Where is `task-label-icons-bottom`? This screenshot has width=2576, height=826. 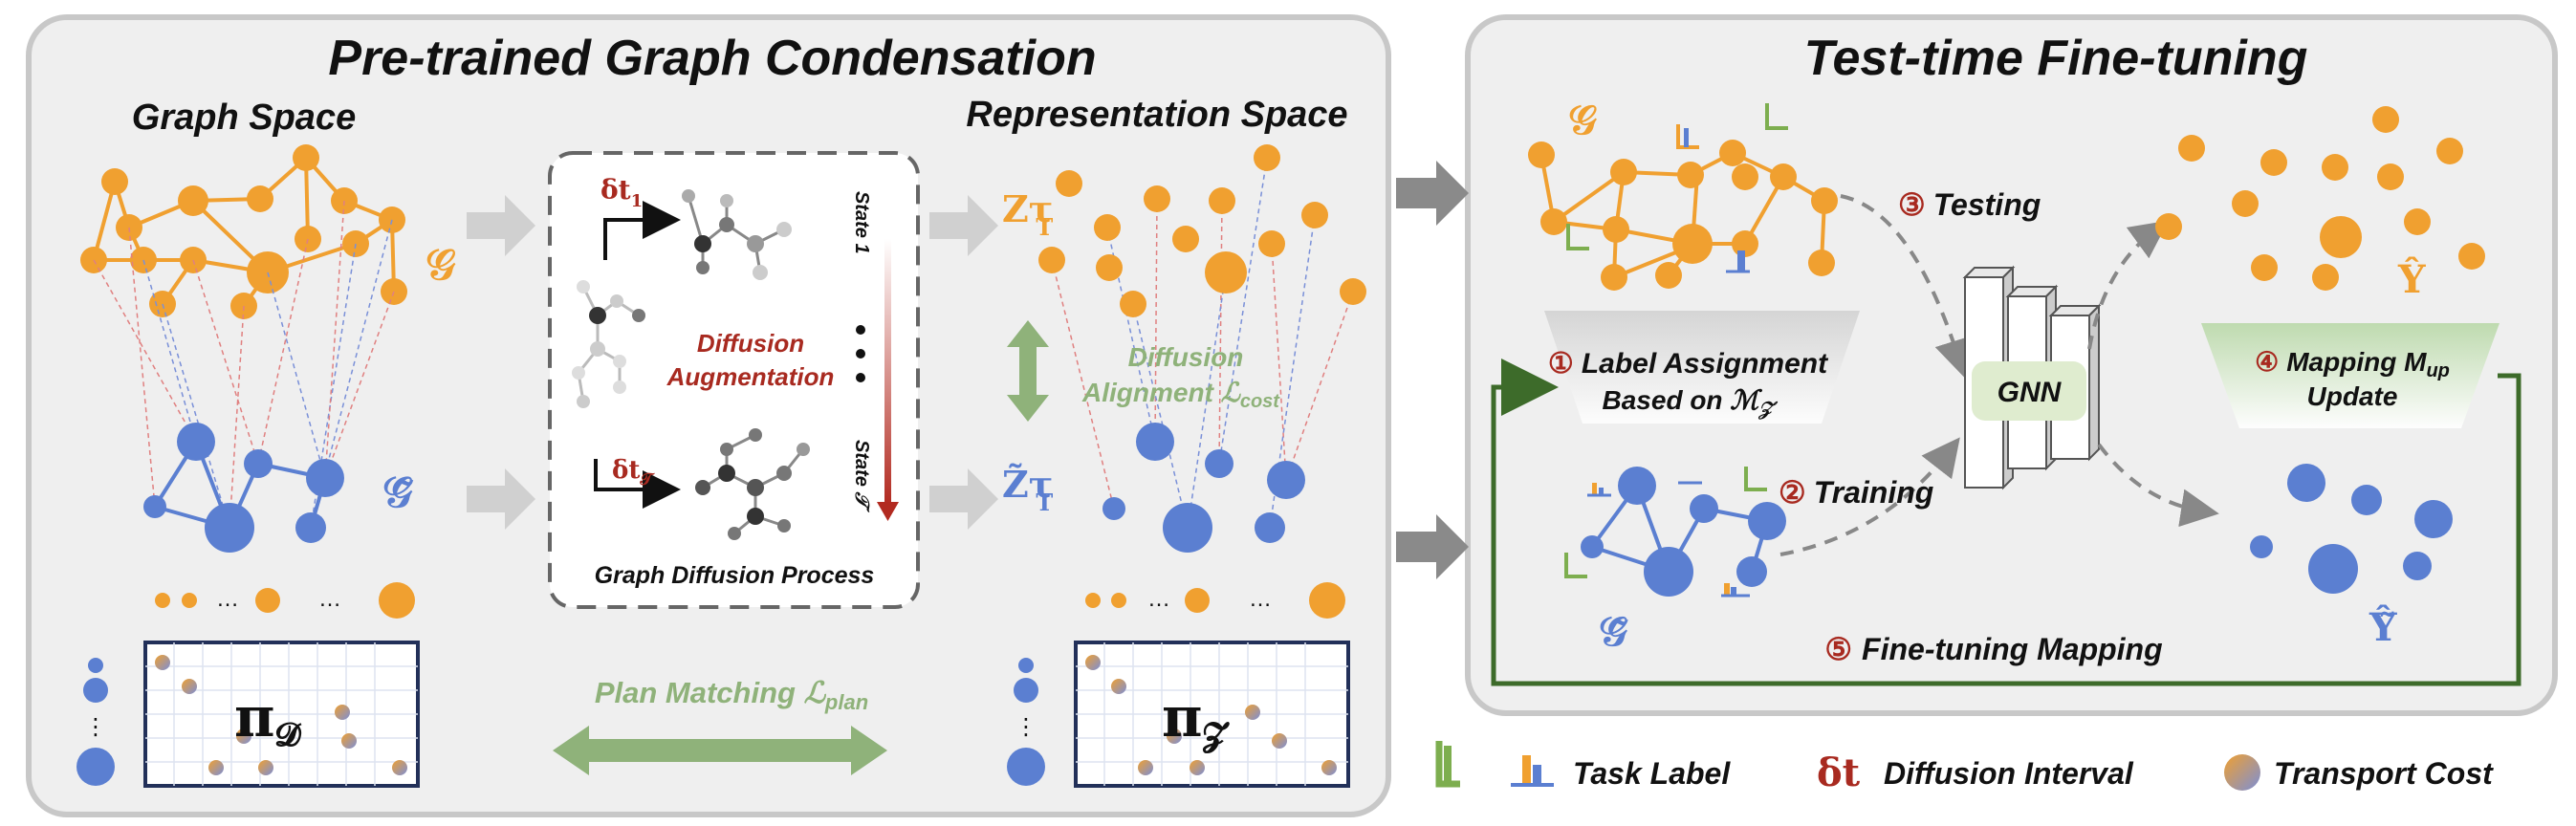
task-label-icons-bottom is located at coordinates (1665, 532).